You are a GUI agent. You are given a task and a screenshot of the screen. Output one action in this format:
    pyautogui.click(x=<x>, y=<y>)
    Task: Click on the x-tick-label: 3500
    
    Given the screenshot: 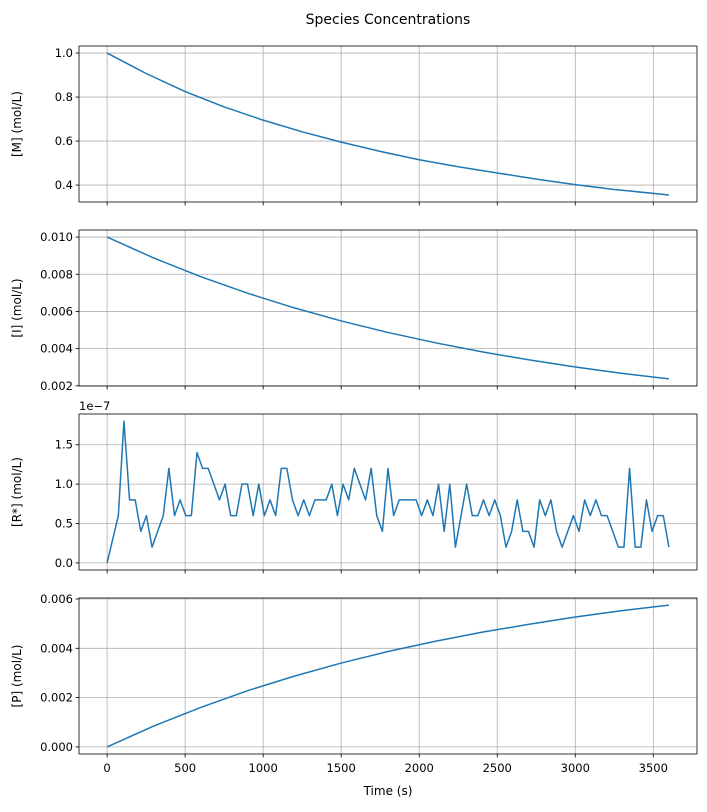 What is the action you would take?
    pyautogui.click(x=653, y=768)
    